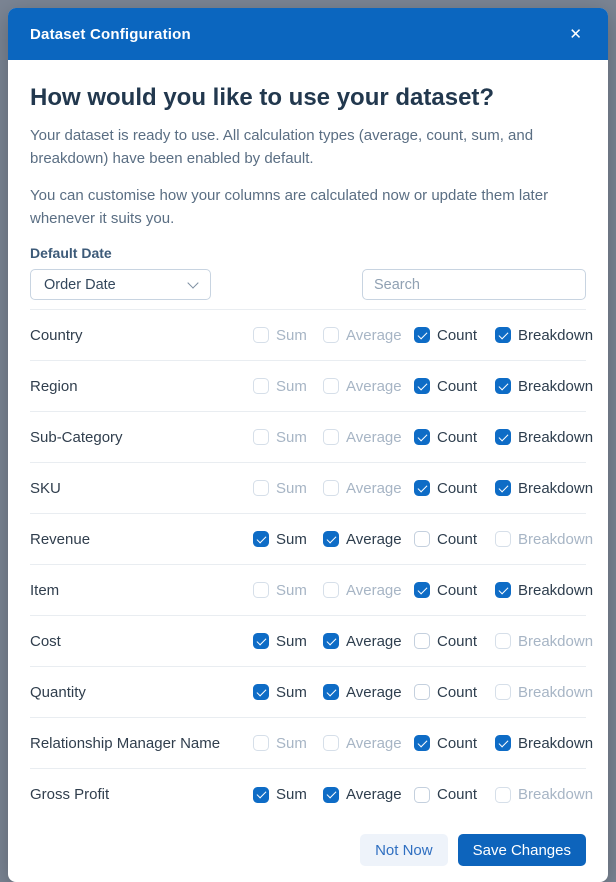 This screenshot has width=616, height=882. What do you see at coordinates (311, 335) in the screenshot?
I see `table-row: Country Sum Average Count Breakdown` at bounding box center [311, 335].